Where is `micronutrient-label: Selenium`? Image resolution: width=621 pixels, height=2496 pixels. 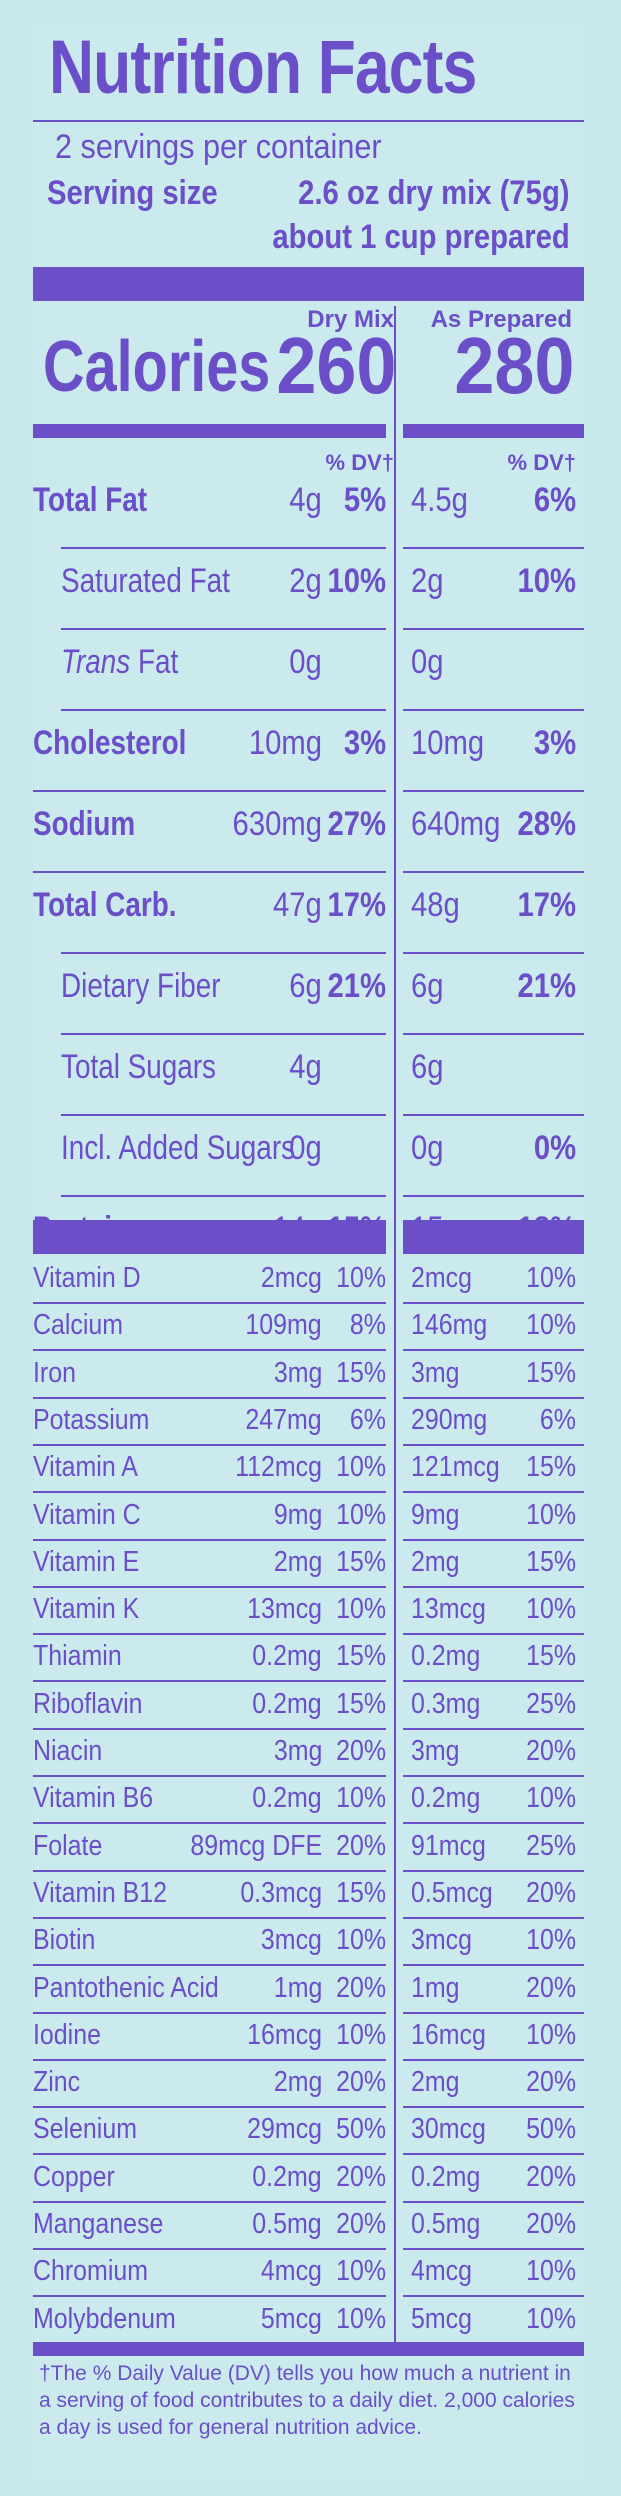
micronutrient-label: Selenium is located at coordinates (85, 2129).